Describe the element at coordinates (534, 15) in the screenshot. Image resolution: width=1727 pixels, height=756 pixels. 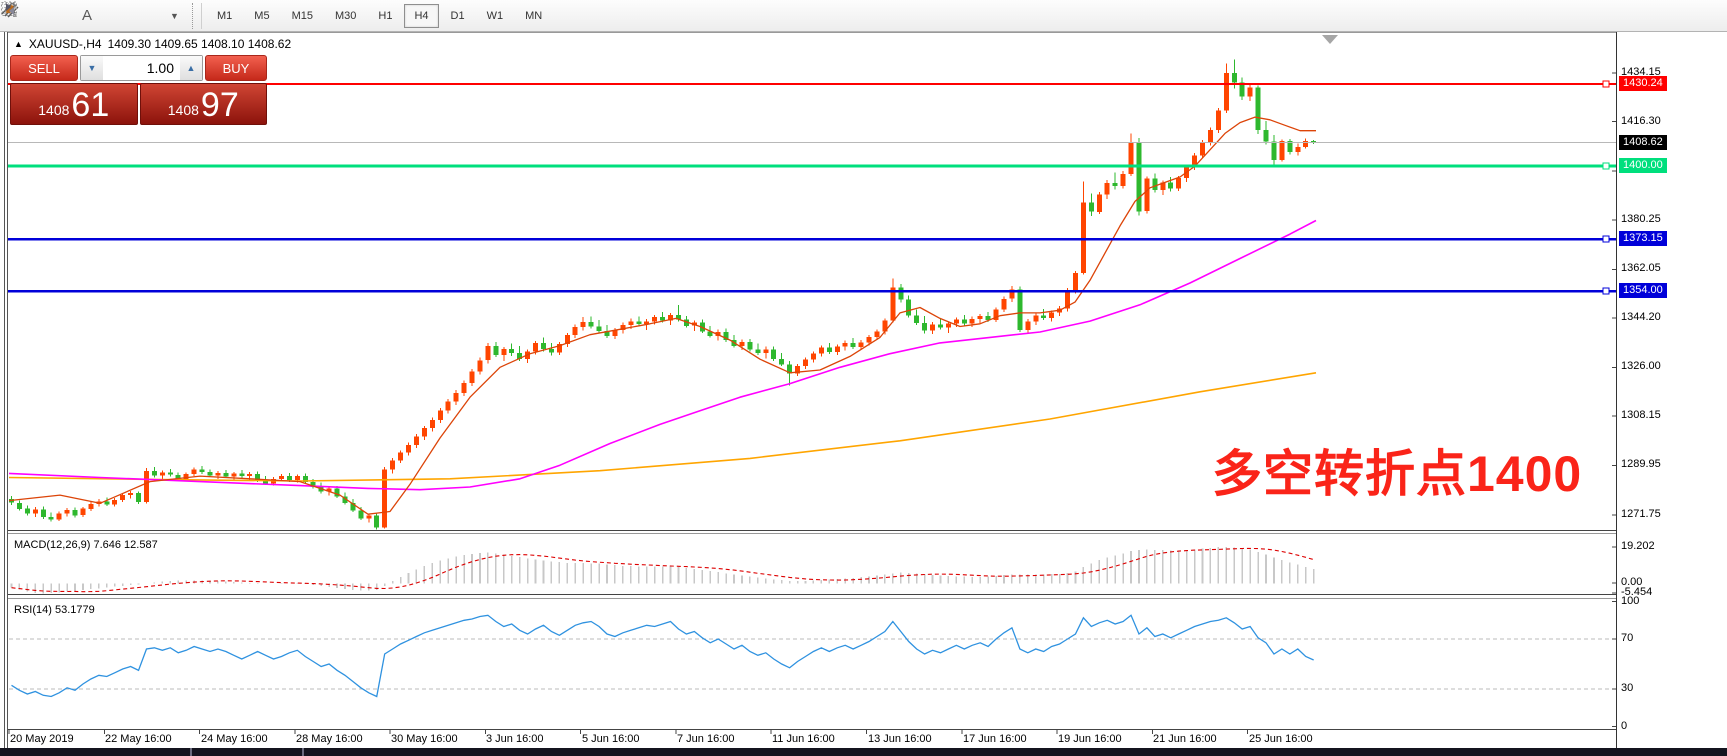
I see `tf-button-MN: MN` at that location.